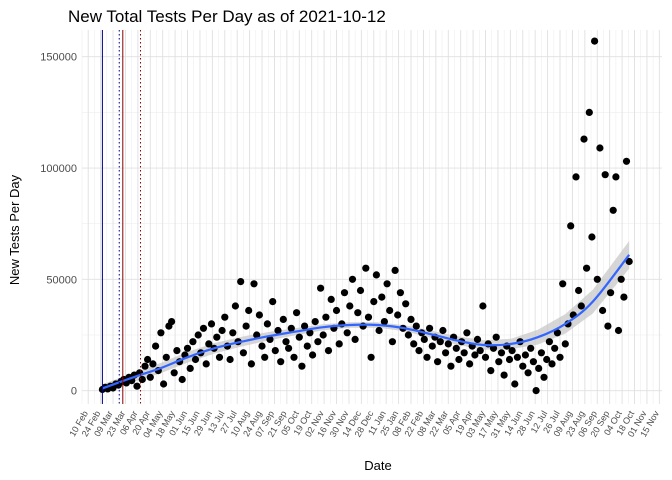 This screenshot has height=480, width=672. What do you see at coordinates (227, 16) in the screenshot?
I see `chart-title: New Total Tests Per Day as of 2021-10-12` at bounding box center [227, 16].